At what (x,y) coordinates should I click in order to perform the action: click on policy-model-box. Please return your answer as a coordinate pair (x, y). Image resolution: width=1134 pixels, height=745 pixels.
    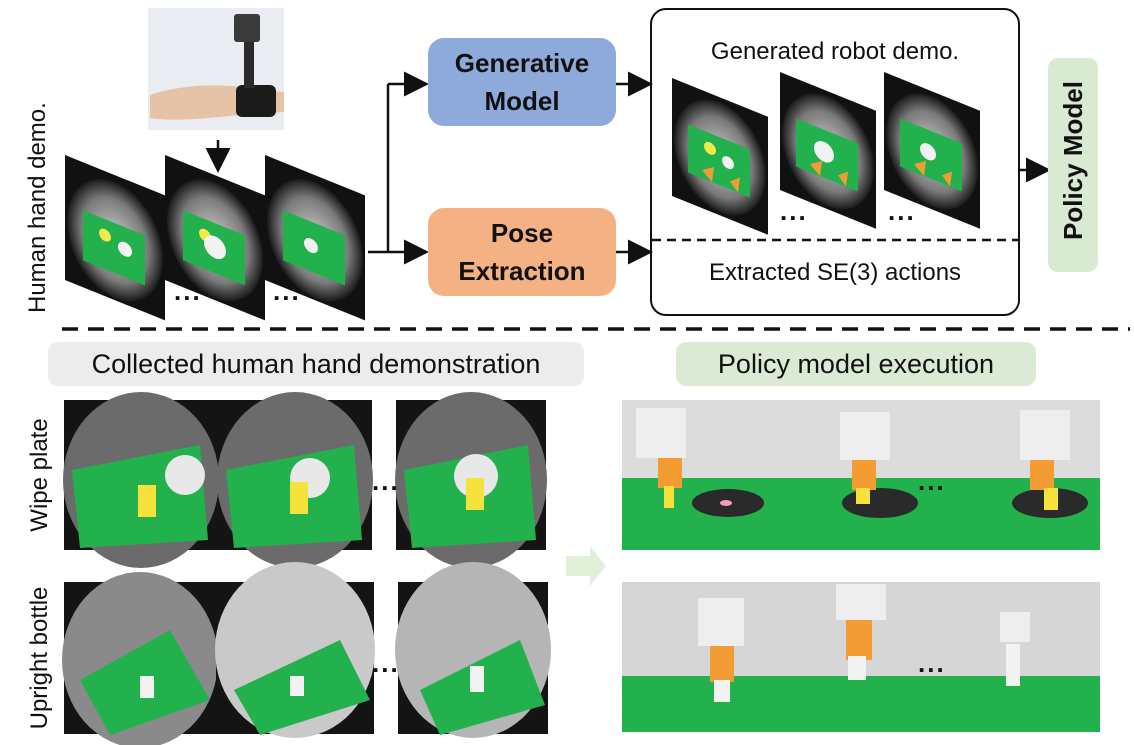
    Looking at the image, I should click on (1073, 165).